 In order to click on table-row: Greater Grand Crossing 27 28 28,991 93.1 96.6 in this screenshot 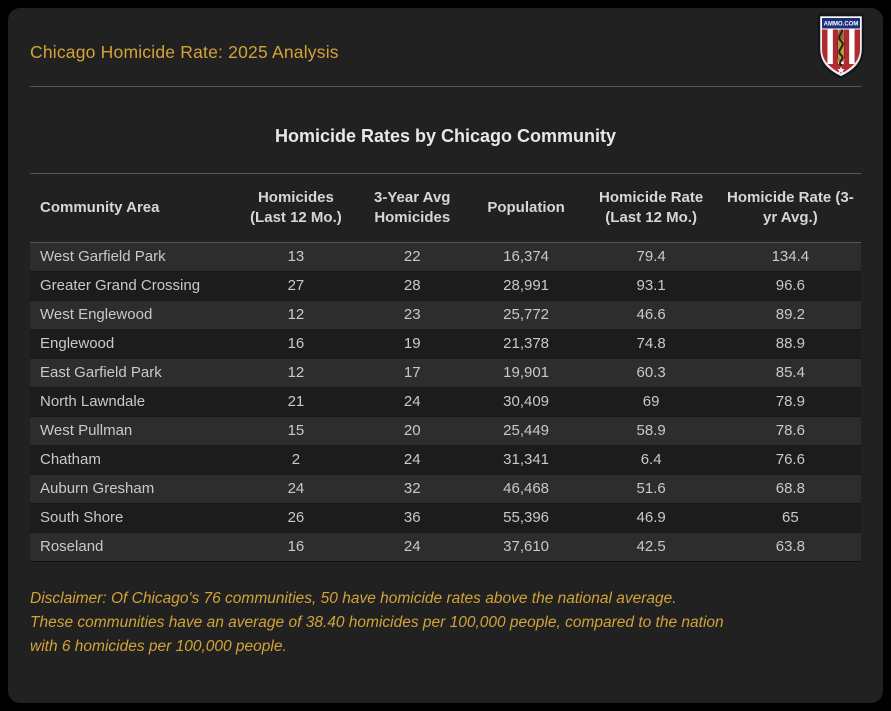, I will do `click(445, 286)`.